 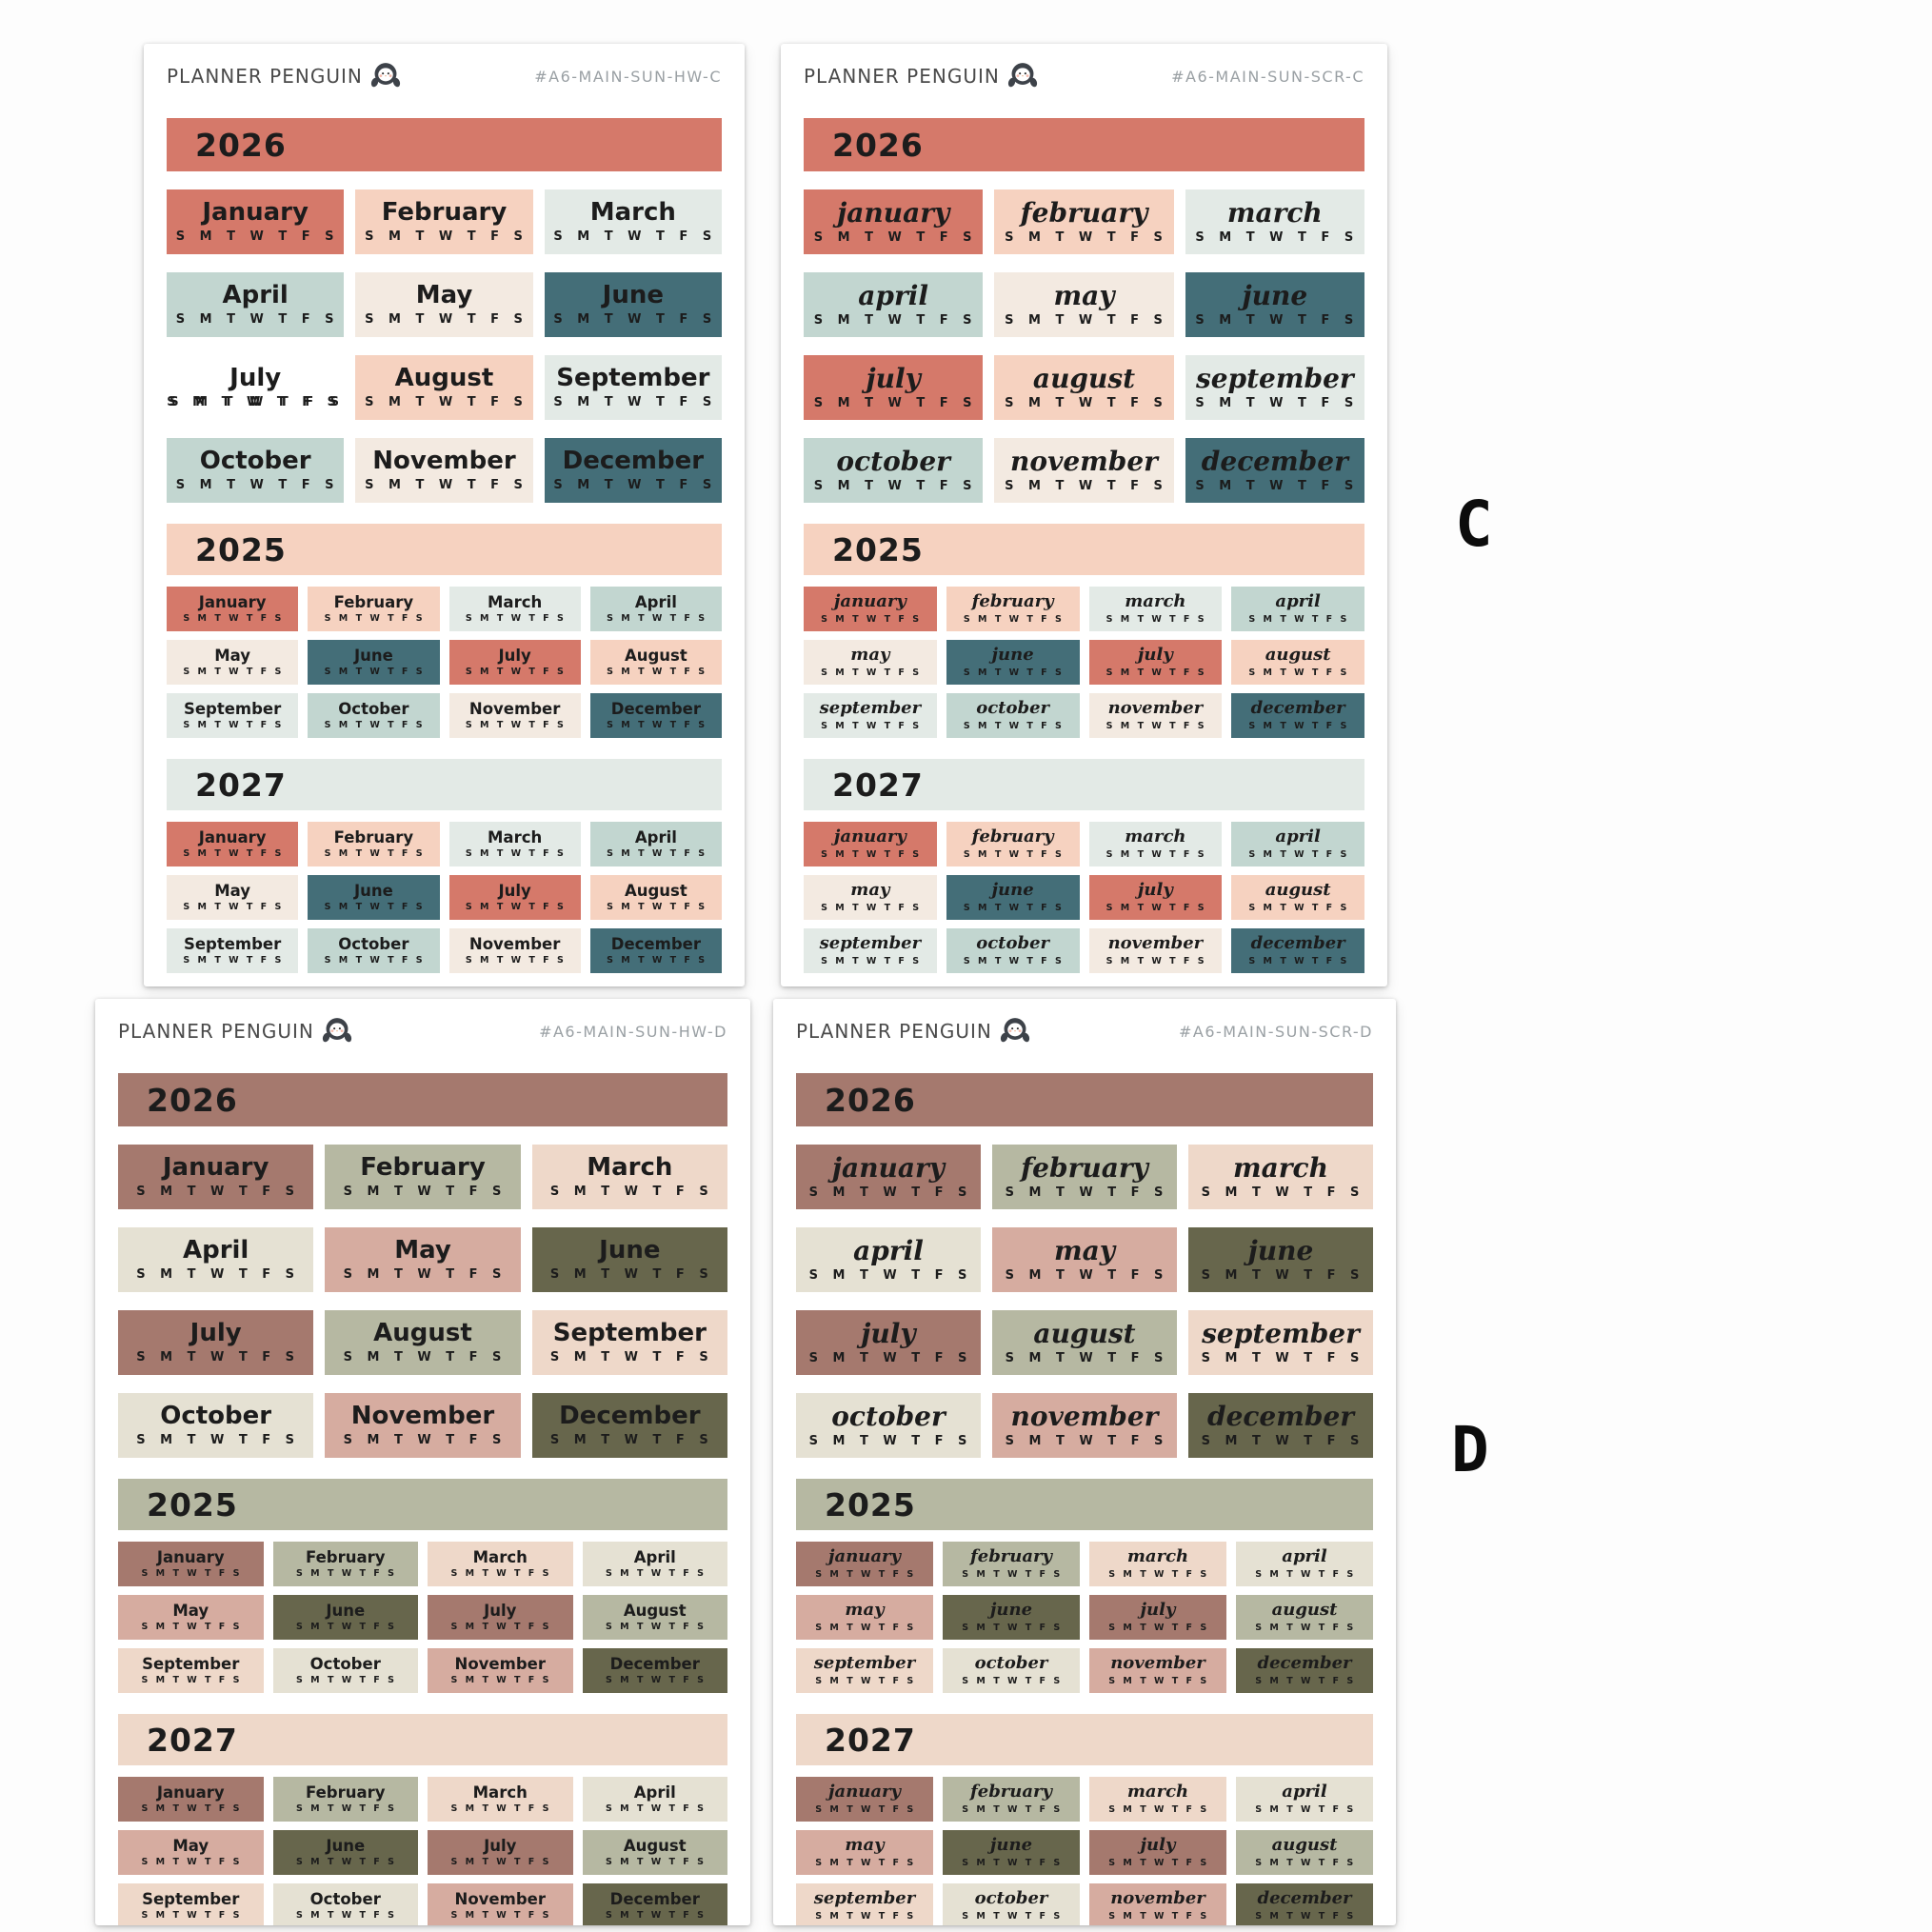 What do you see at coordinates (1084, 1031) in the screenshot?
I see `sheet-header: PLANNER PENGUIN #A6-MAIN-SUN-SCR-D` at bounding box center [1084, 1031].